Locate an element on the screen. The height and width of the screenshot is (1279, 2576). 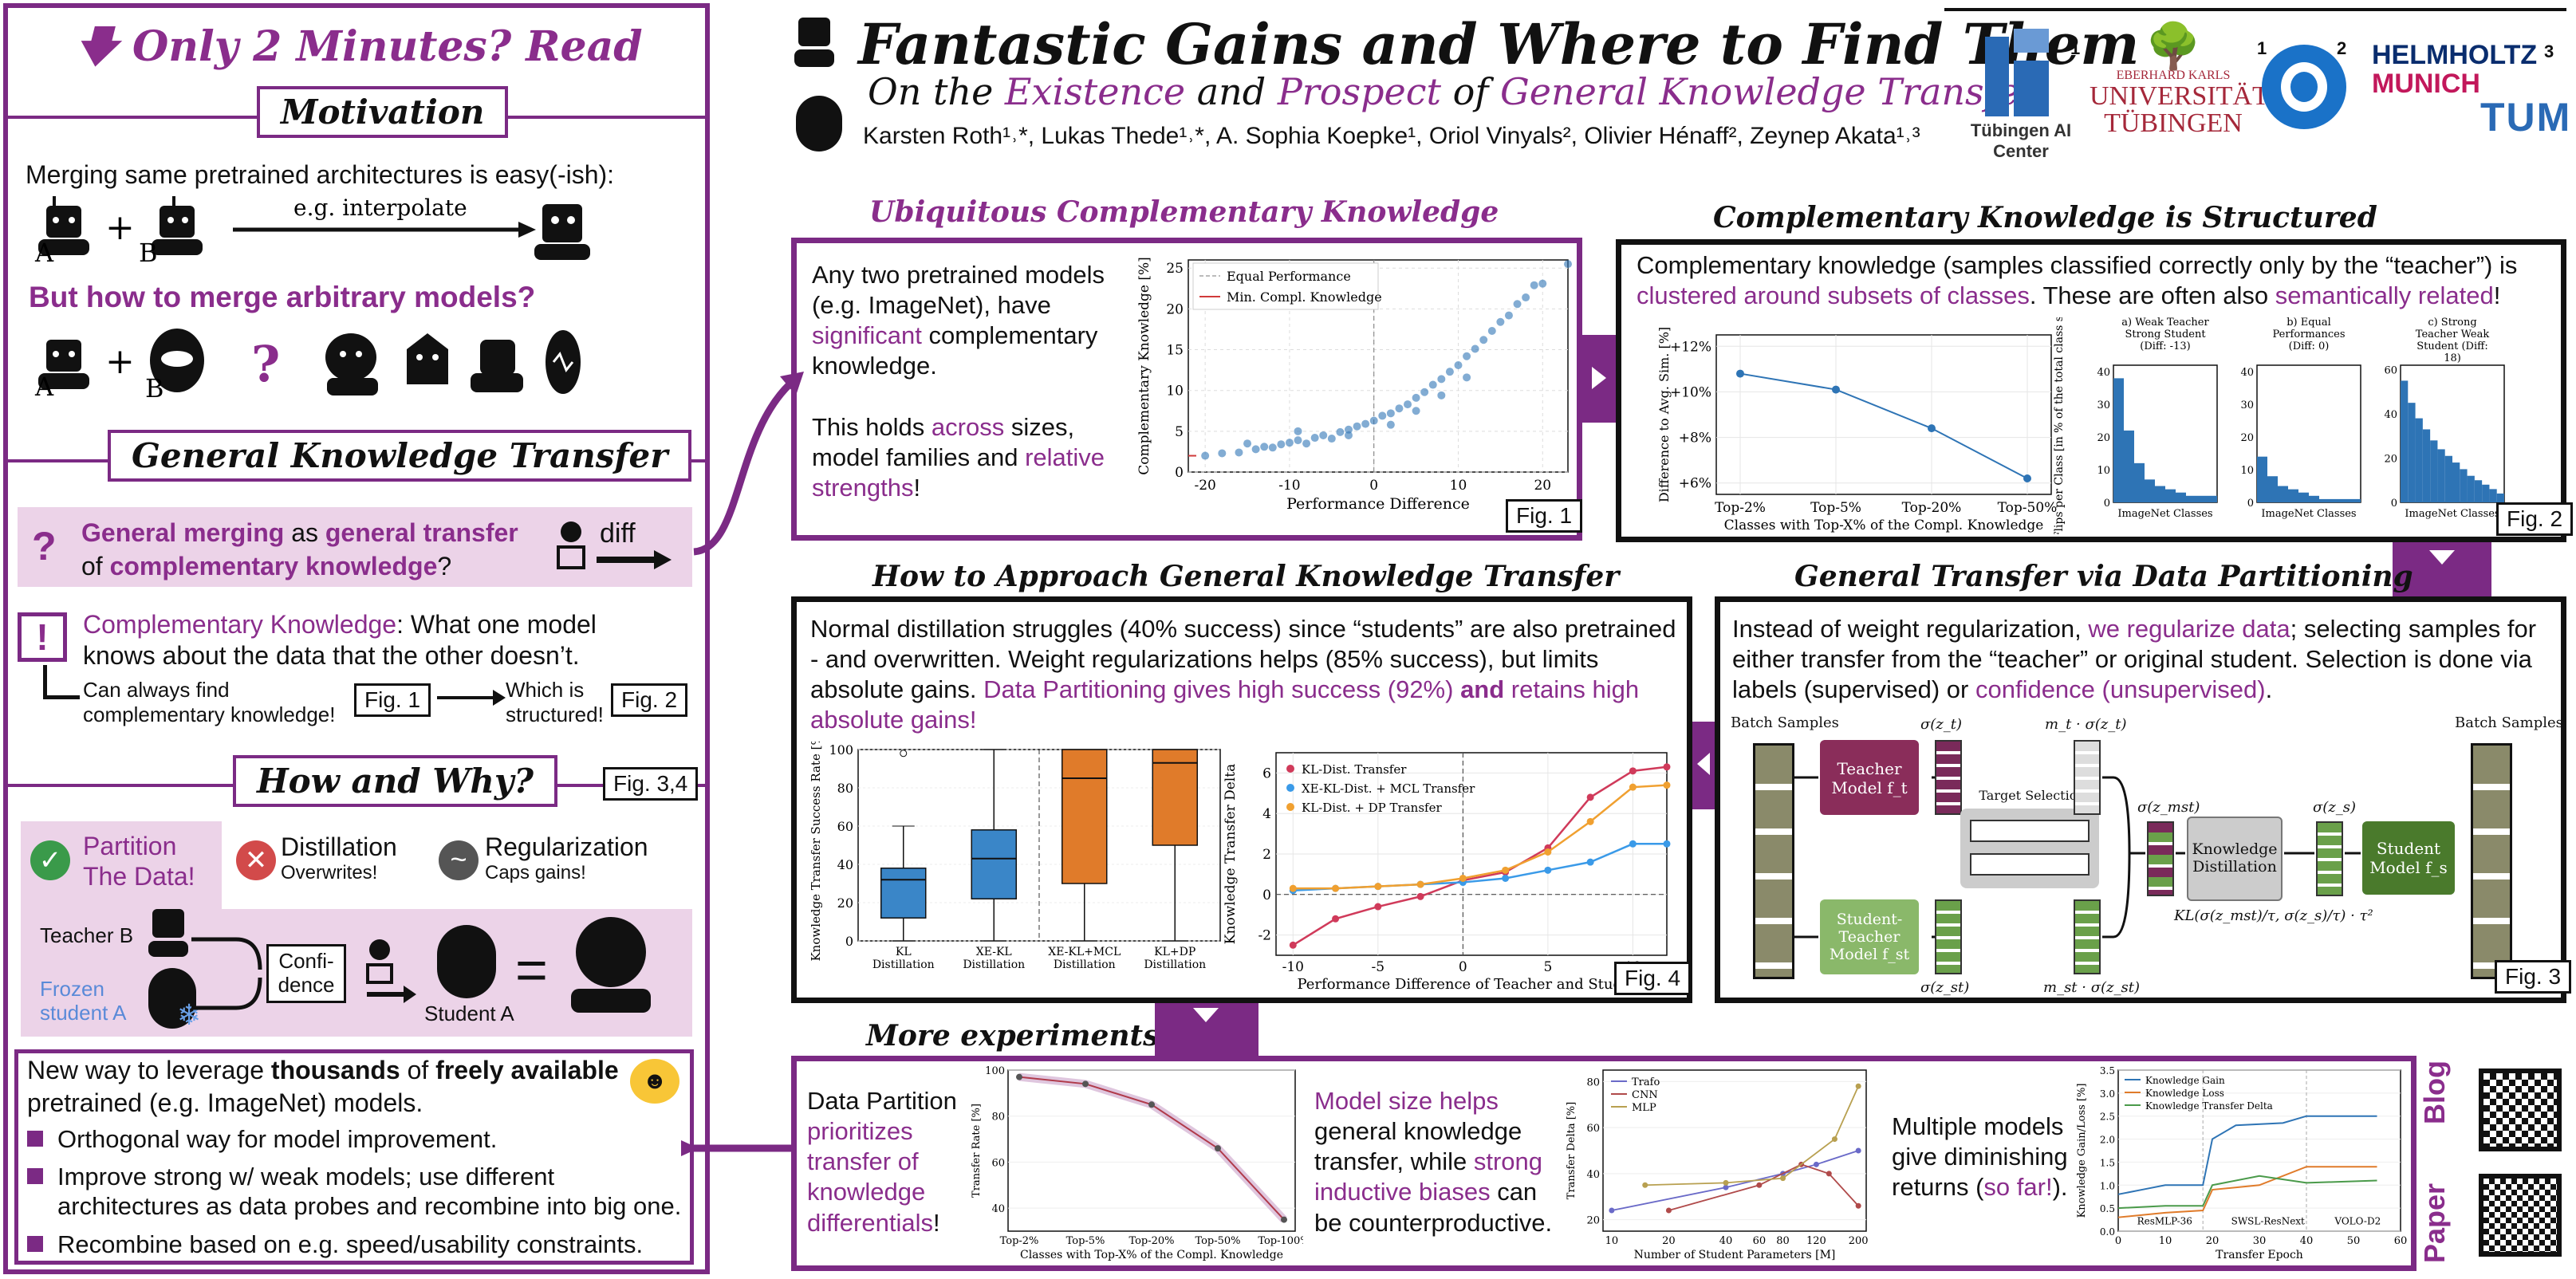
fig1-tag: Fig. 1 is located at coordinates (1544, 516).